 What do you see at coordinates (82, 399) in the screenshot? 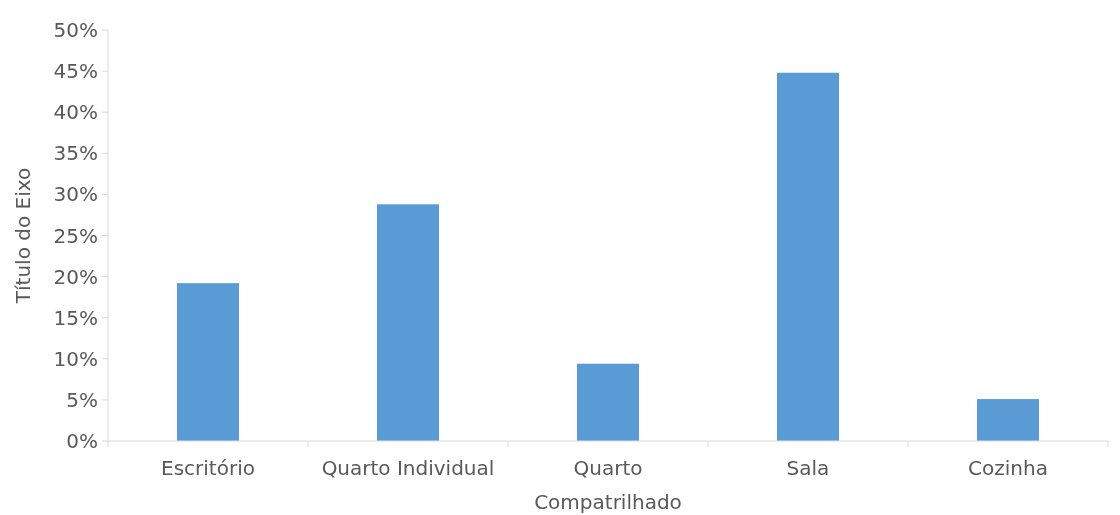
I see `y-tick-label: 5%` at bounding box center [82, 399].